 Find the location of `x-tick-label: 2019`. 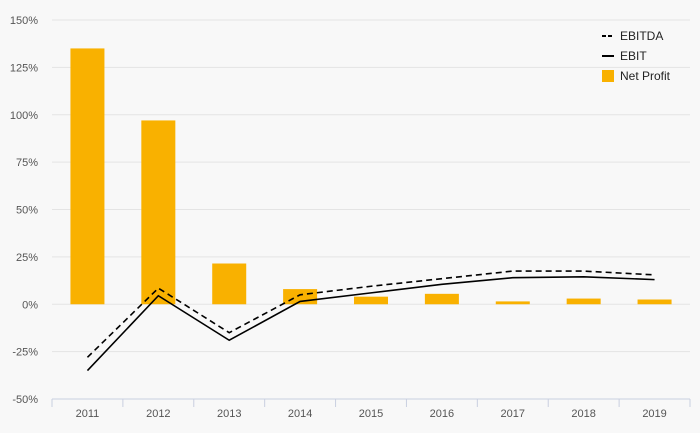

x-tick-label: 2019 is located at coordinates (654, 414).